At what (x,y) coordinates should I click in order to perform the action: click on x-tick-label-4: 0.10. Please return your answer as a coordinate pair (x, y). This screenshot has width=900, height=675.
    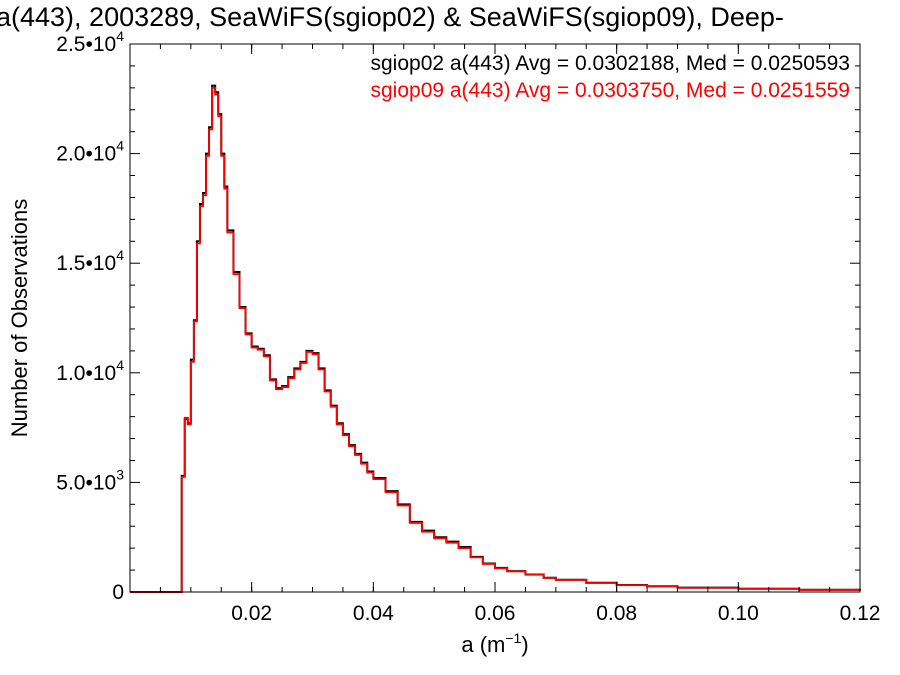
    Looking at the image, I should click on (738, 613).